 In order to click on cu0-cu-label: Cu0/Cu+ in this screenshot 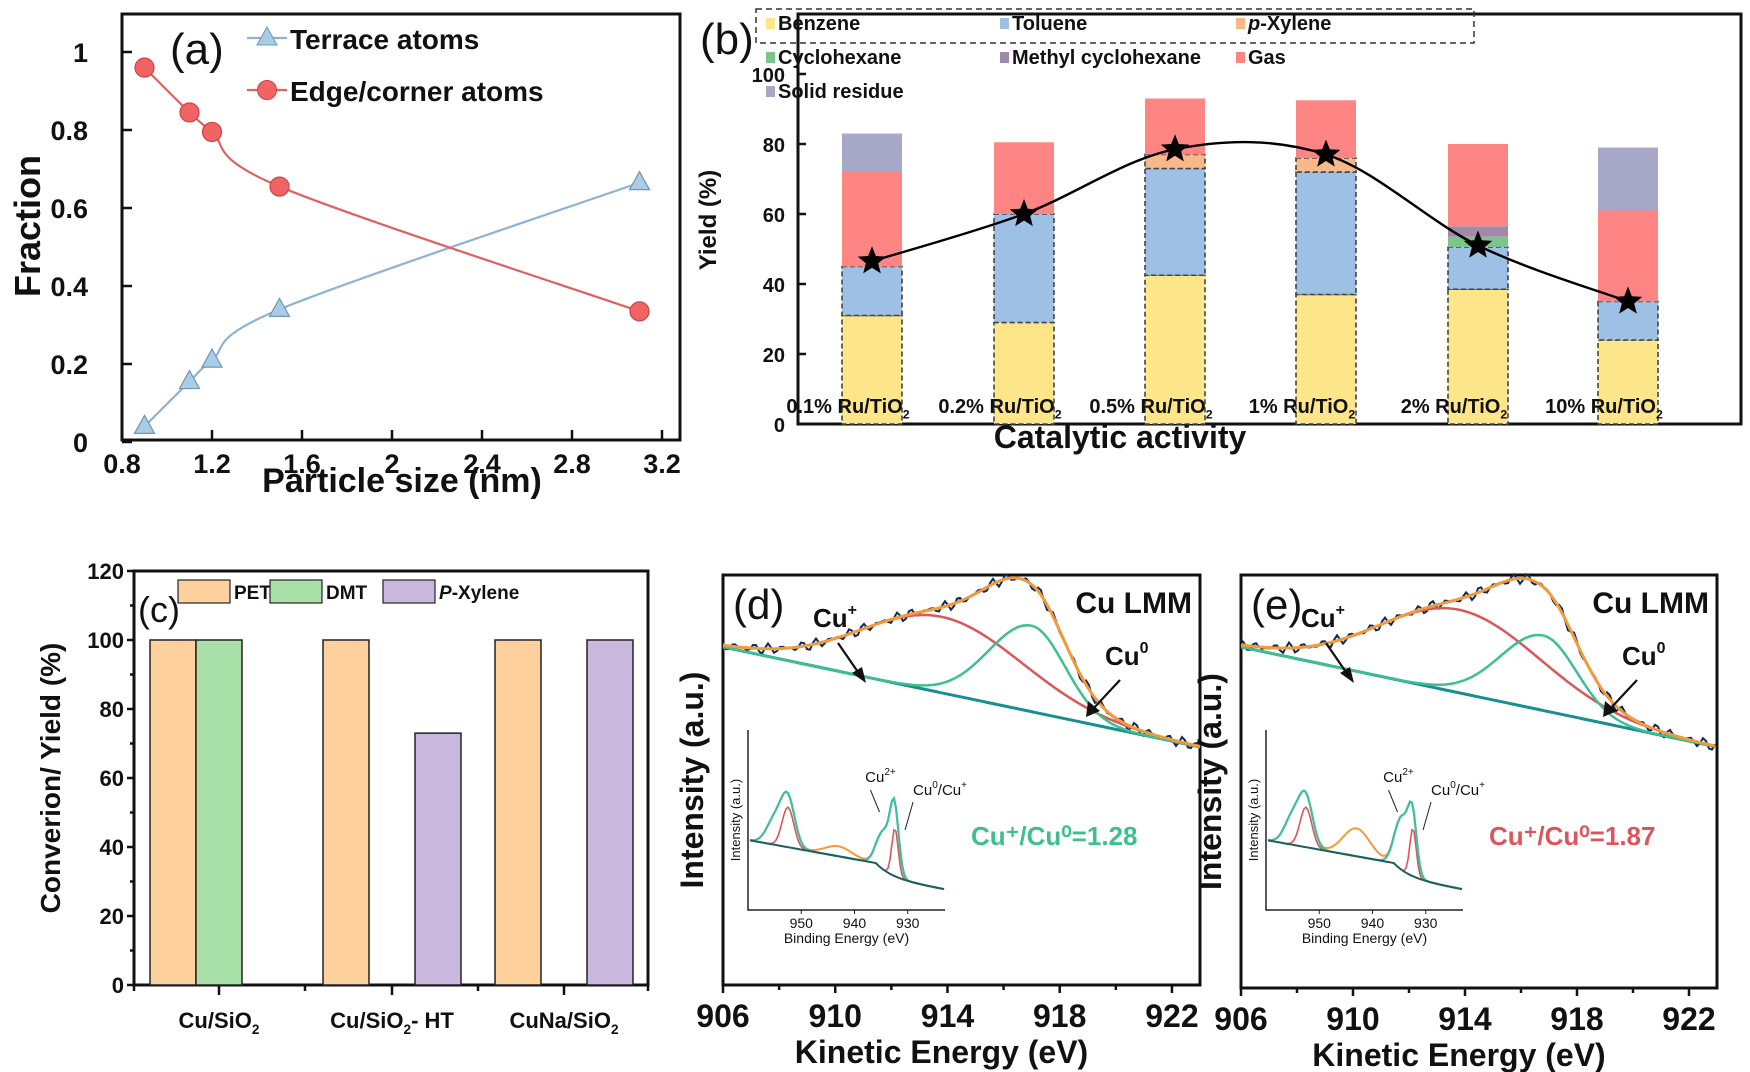, I will do `click(1458, 789)`.